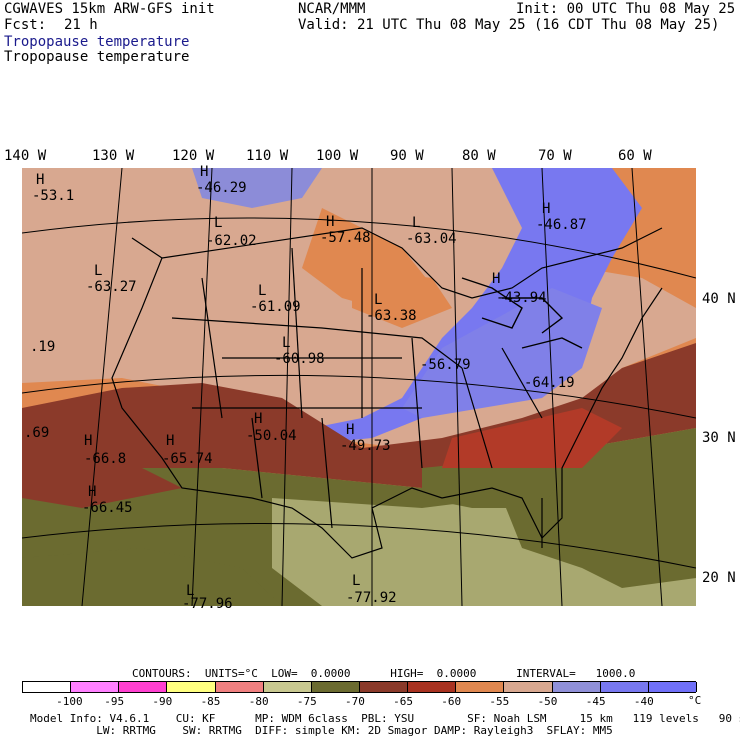 This screenshot has width=740, height=740. I want to click on model-title: CGWAVES 15km ARW-GFS init, so click(109, 9).